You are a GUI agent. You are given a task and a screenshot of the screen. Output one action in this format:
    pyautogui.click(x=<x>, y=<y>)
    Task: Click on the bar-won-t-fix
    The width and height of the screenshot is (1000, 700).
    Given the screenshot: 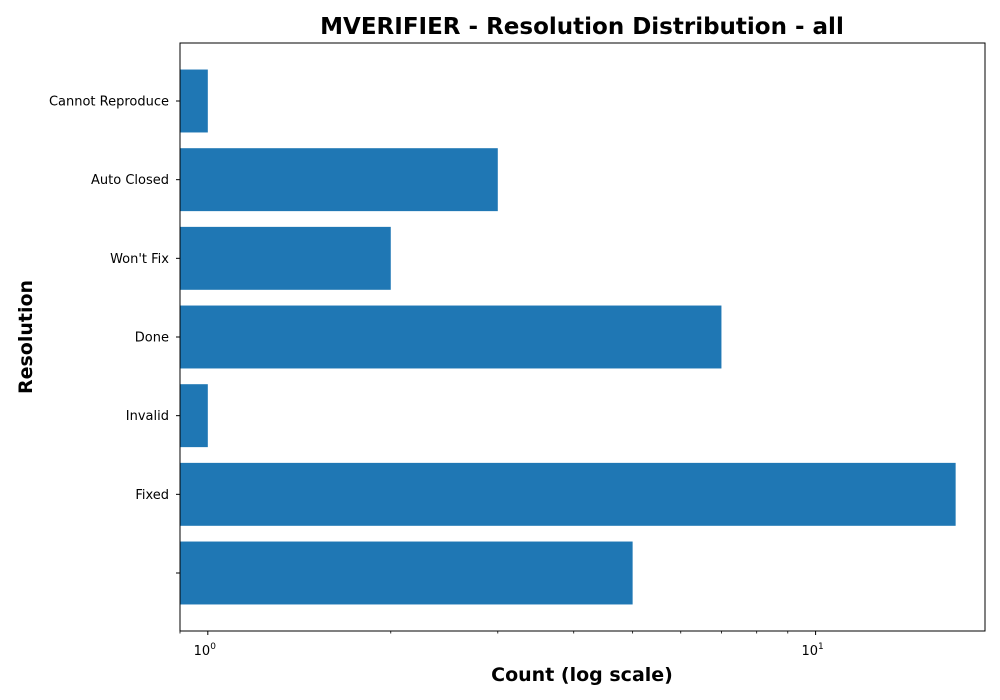 What is the action you would take?
    pyautogui.click(x=285, y=258)
    